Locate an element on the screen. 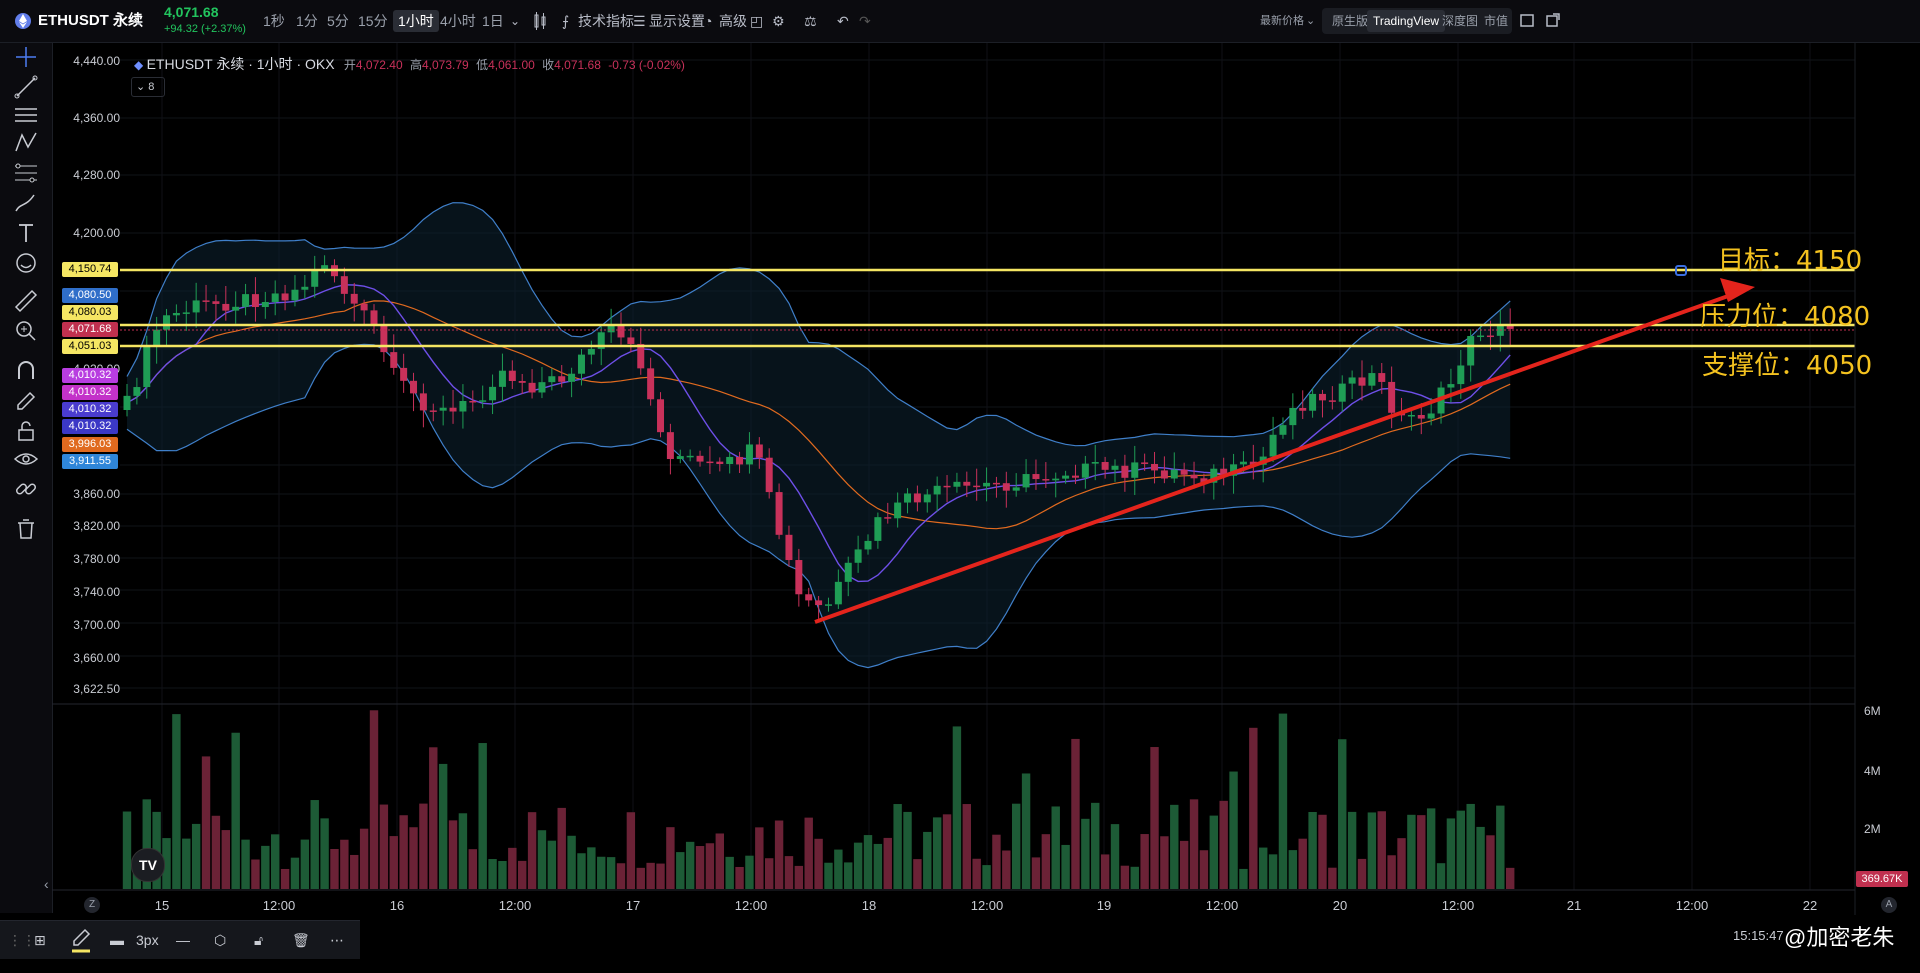  view-native: 原生版 is located at coordinates (1350, 21).